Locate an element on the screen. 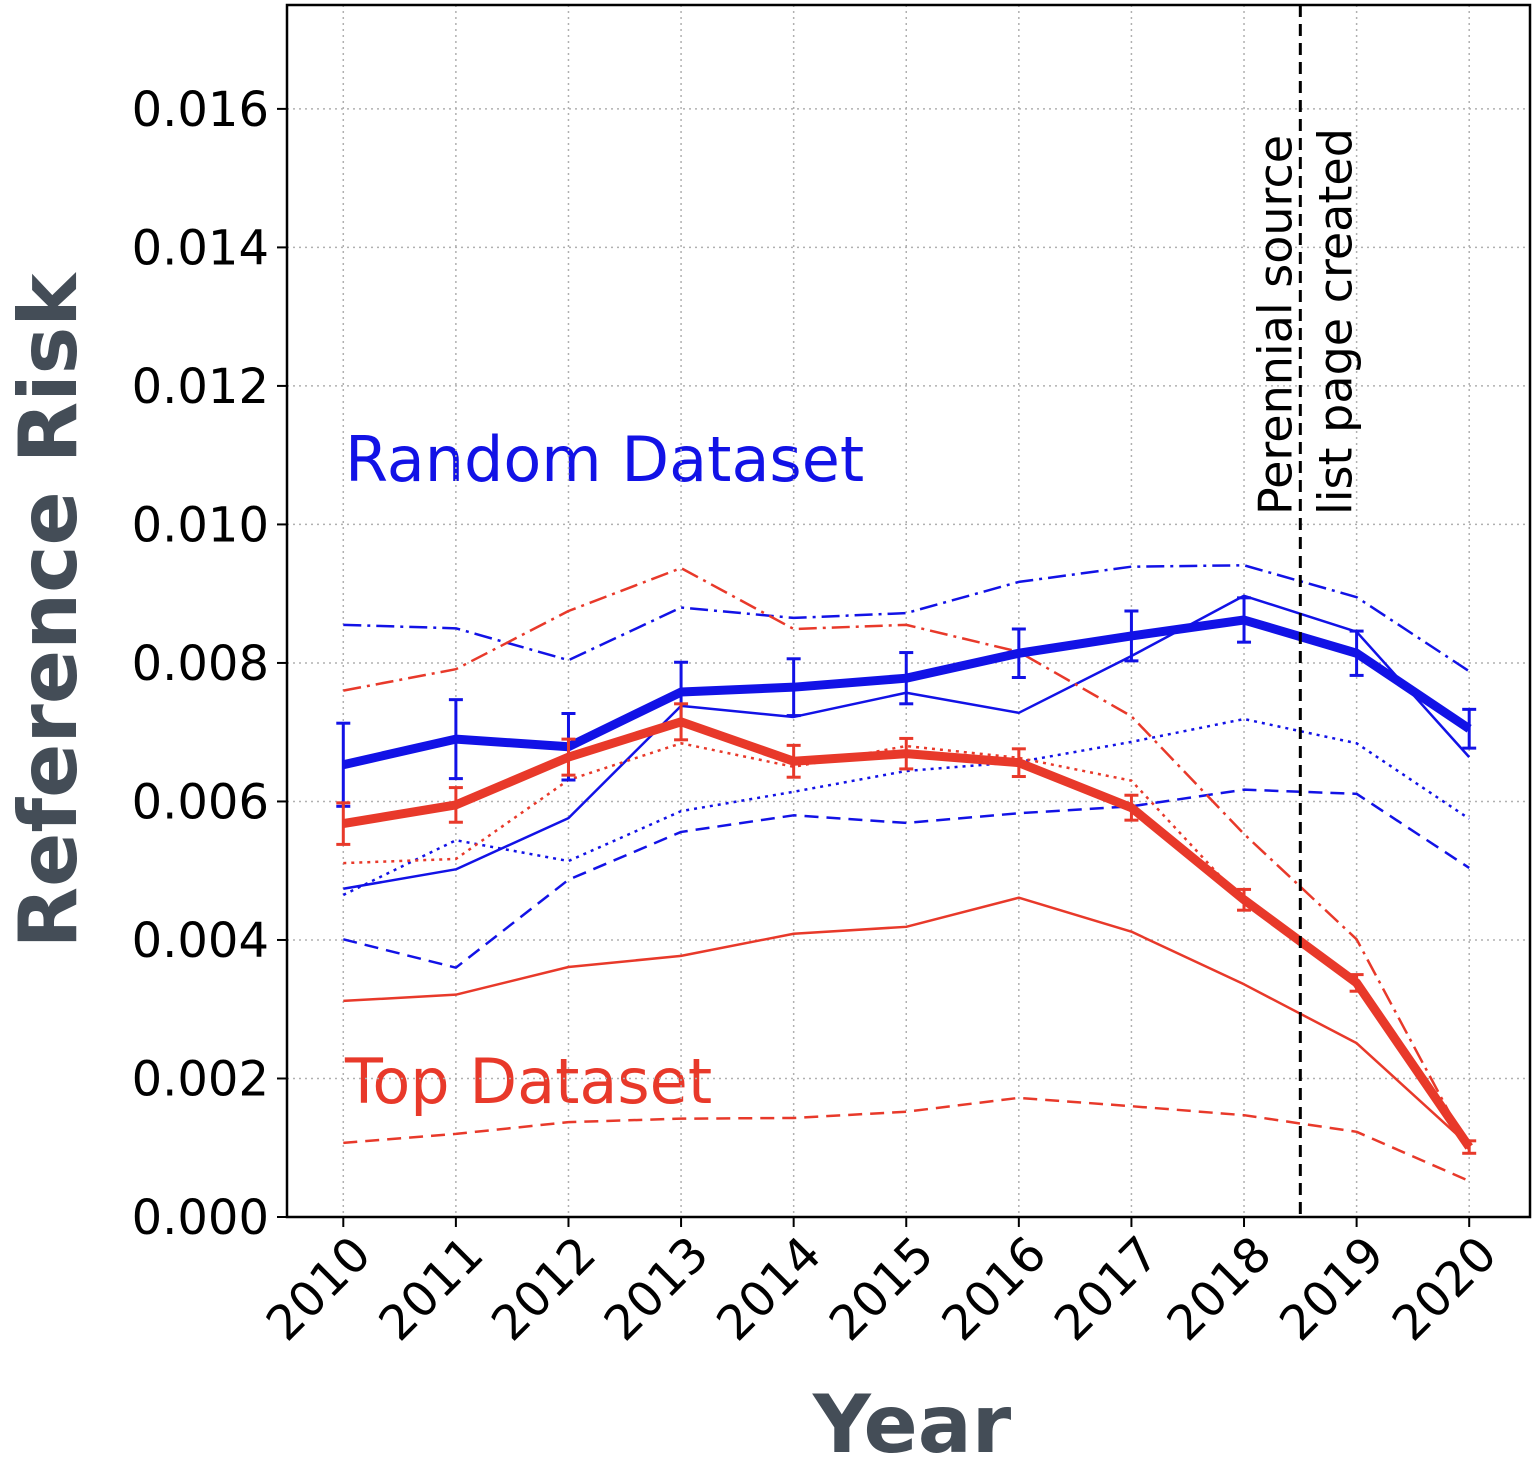  x-tick-label: 2015 is located at coordinates (882, 1289).